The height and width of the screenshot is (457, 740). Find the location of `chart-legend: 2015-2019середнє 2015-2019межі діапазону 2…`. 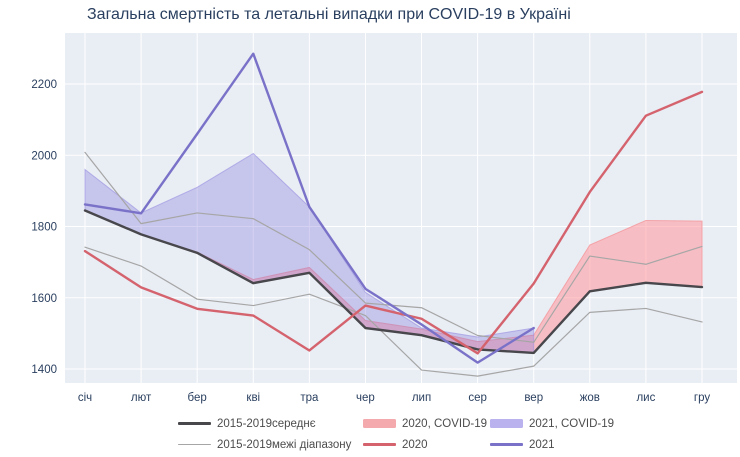

chart-legend: 2015-2019середнє 2015-2019межі діапазону 2… is located at coordinates (396, 434).